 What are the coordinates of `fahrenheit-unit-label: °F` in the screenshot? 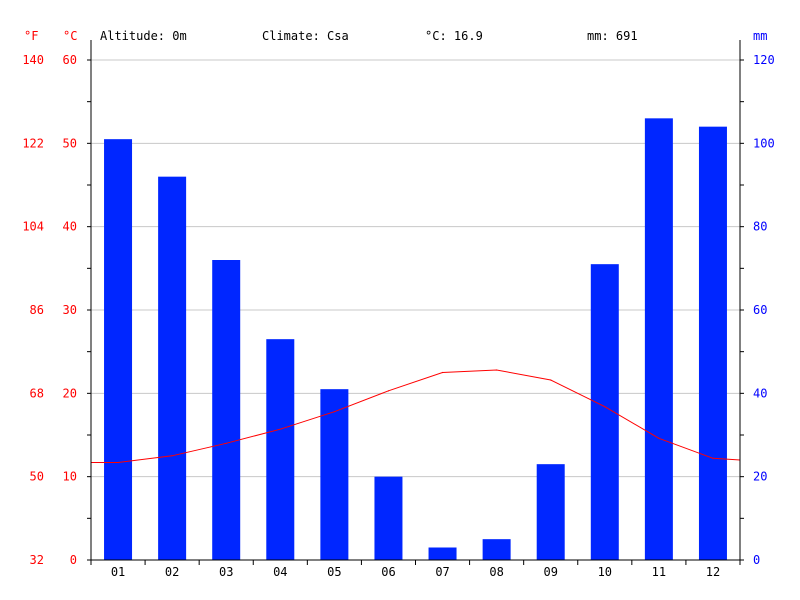 It's located at (31, 36).